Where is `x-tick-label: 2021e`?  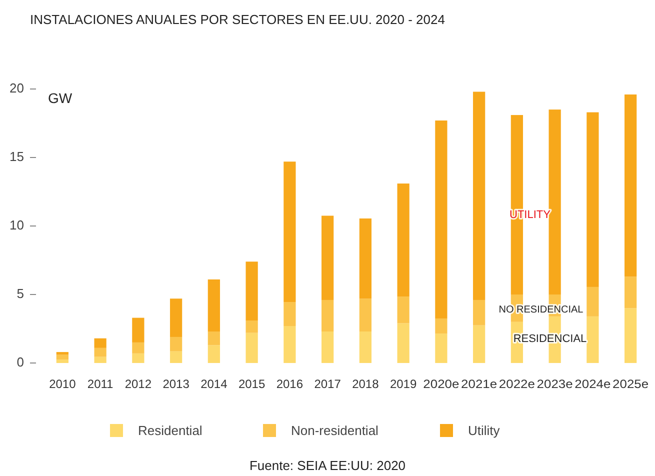 x-tick-label: 2021e is located at coordinates (479, 384).